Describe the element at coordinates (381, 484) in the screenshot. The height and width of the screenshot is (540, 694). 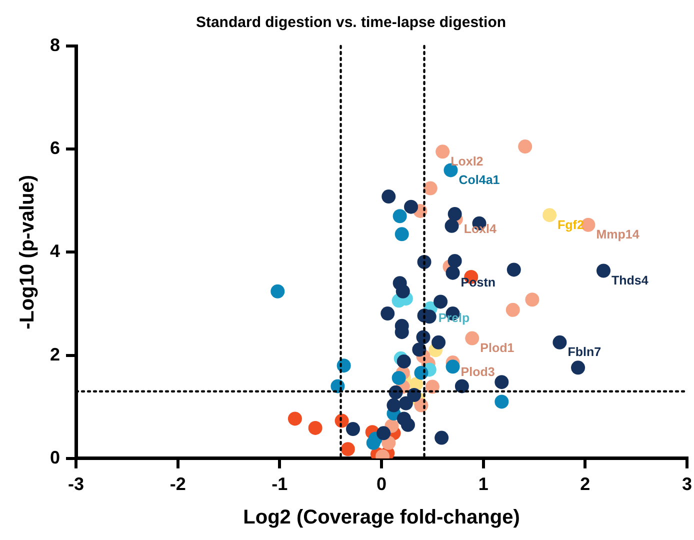
I see `x-tick-label: 0` at that location.